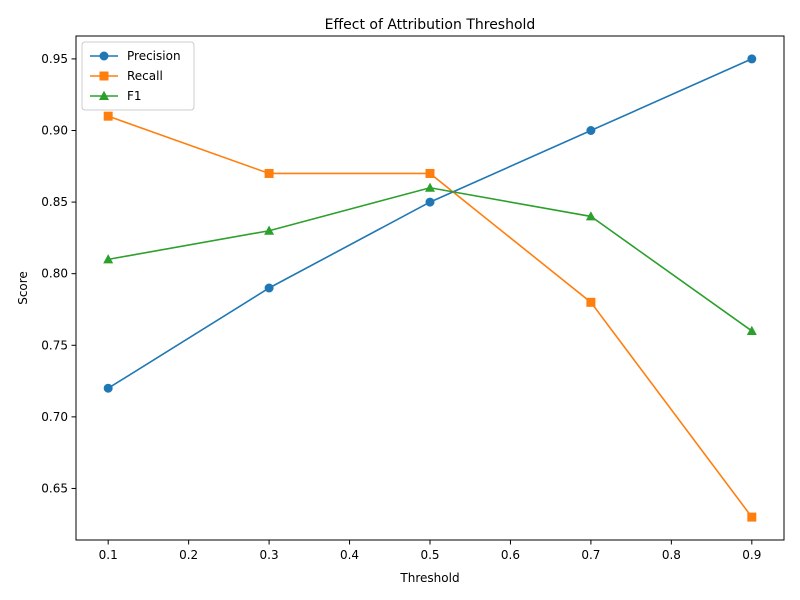 Image resolution: width=800 pixels, height=600 pixels. What do you see at coordinates (145, 76) in the screenshot?
I see `legend-label-recall: Recall` at bounding box center [145, 76].